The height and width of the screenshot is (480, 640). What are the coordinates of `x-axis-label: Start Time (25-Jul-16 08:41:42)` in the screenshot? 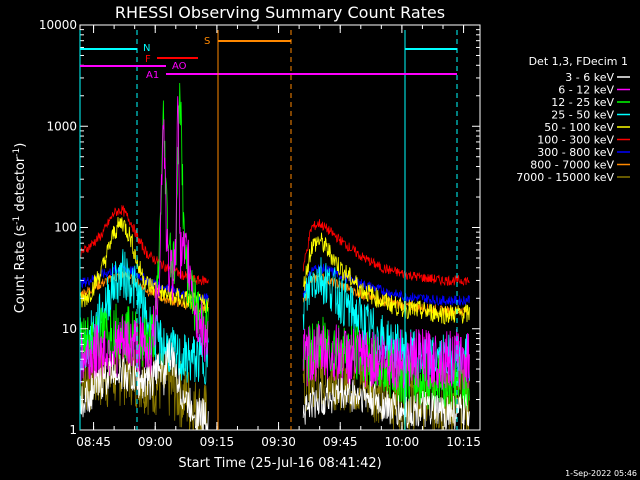 It's located at (279, 463).